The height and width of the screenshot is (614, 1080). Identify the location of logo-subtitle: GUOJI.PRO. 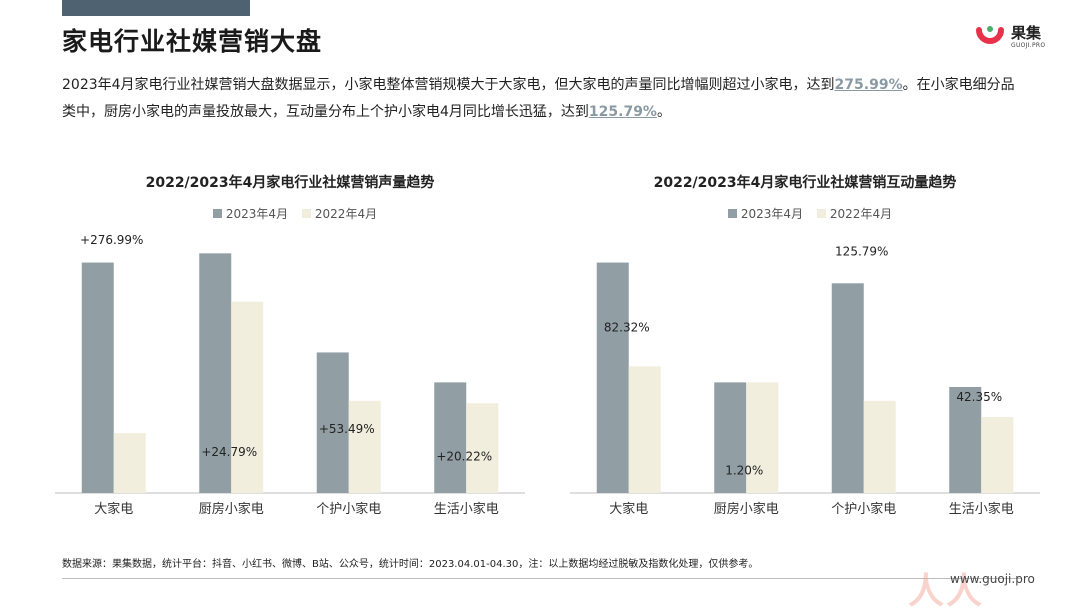
(1028, 45).